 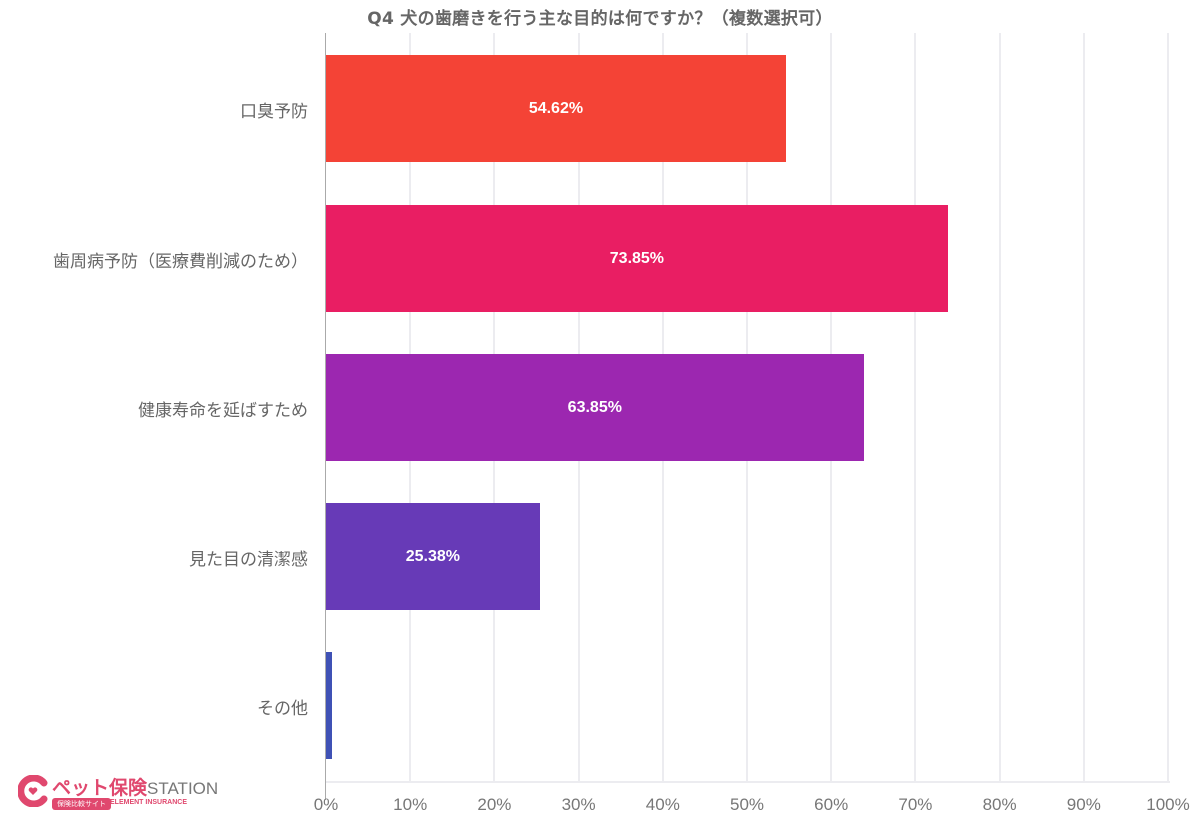 What do you see at coordinates (325, 416) in the screenshot?
I see `y-axis-line` at bounding box center [325, 416].